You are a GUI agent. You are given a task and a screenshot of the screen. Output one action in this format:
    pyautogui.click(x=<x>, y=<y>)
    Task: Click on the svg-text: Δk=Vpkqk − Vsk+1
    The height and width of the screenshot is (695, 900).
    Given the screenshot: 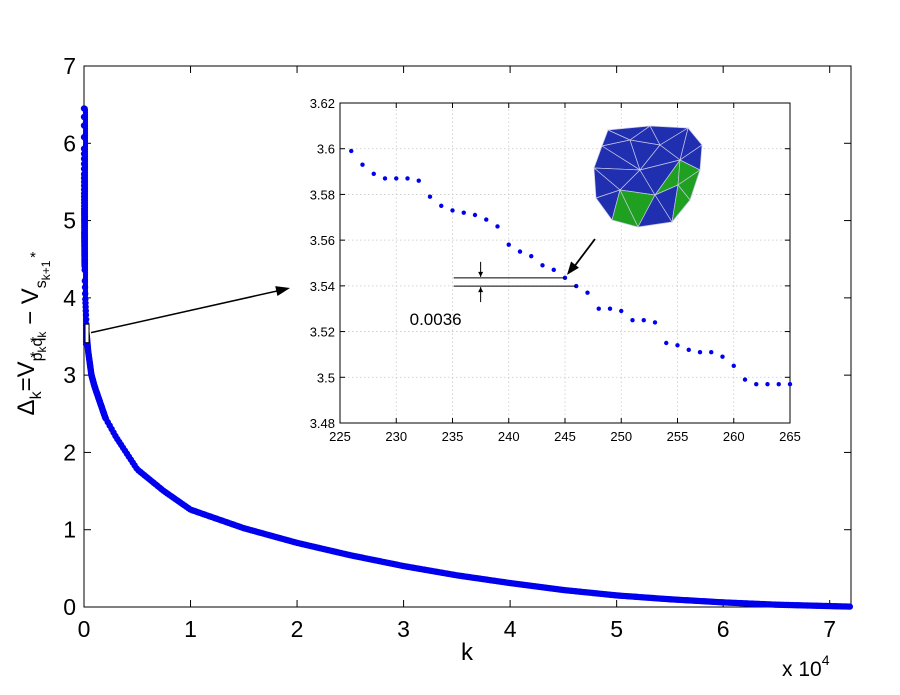 What is the action you would take?
    pyautogui.click(x=33, y=337)
    